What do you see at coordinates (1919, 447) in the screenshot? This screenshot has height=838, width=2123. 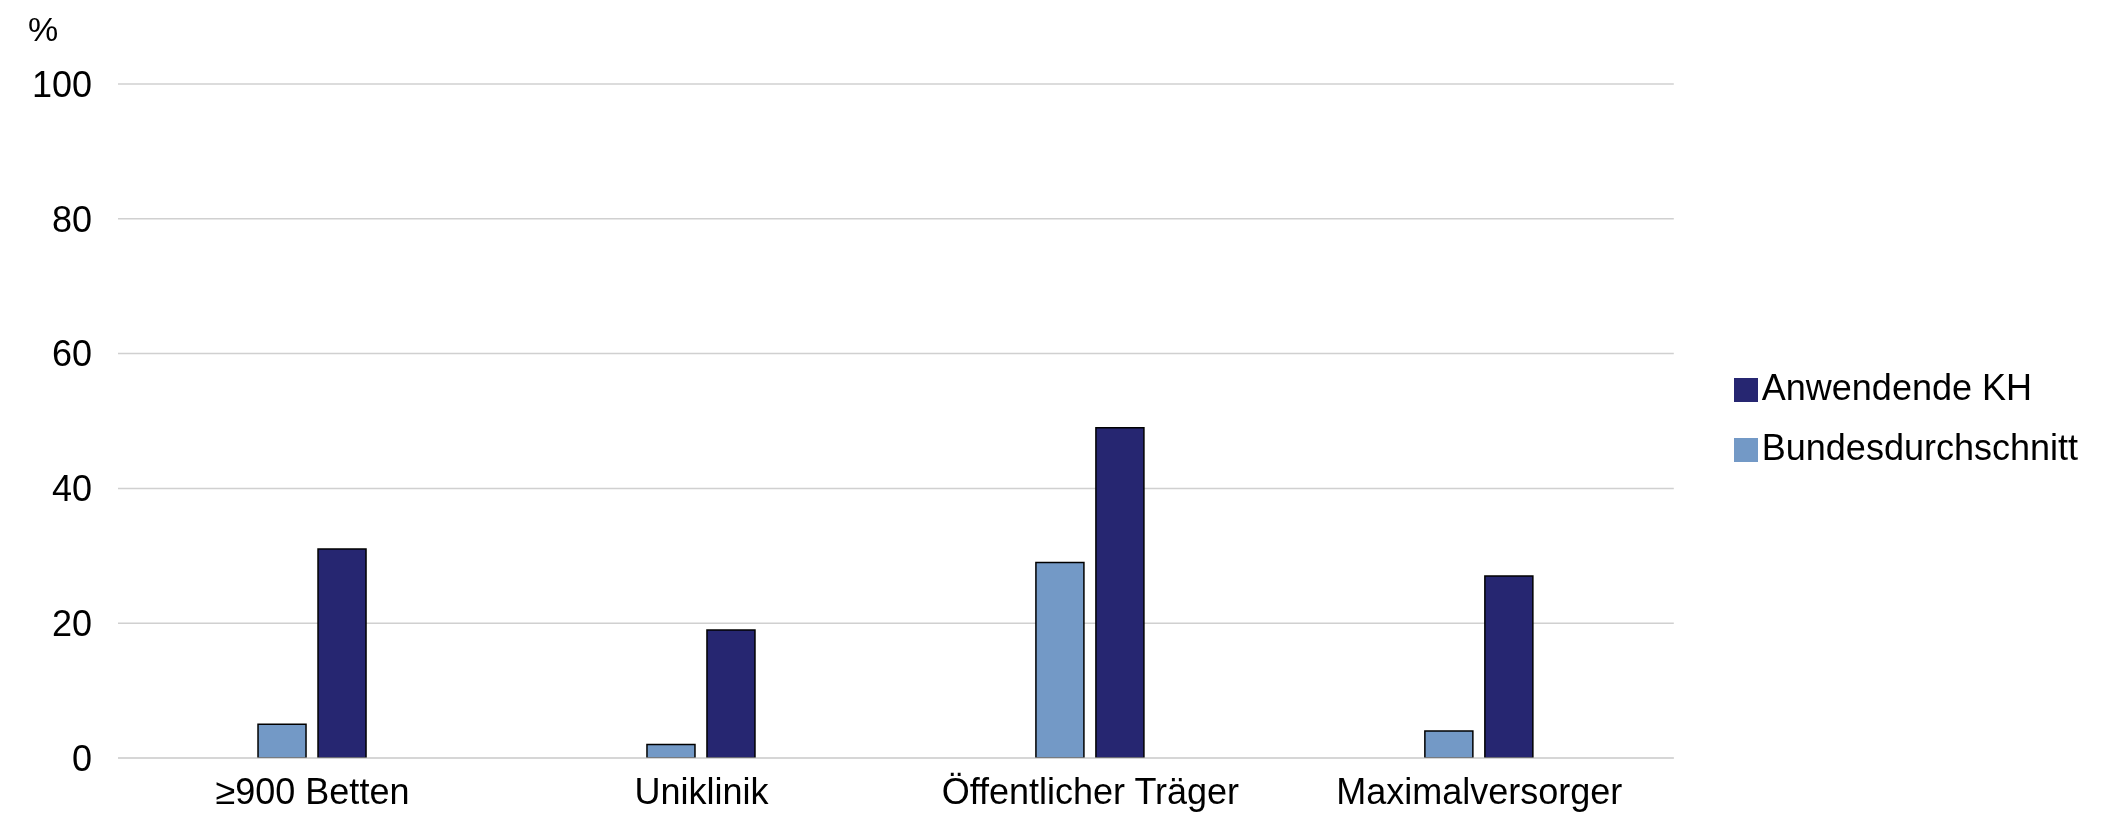 I see `legend-label: Bundesdurchschnitt` at bounding box center [1919, 447].